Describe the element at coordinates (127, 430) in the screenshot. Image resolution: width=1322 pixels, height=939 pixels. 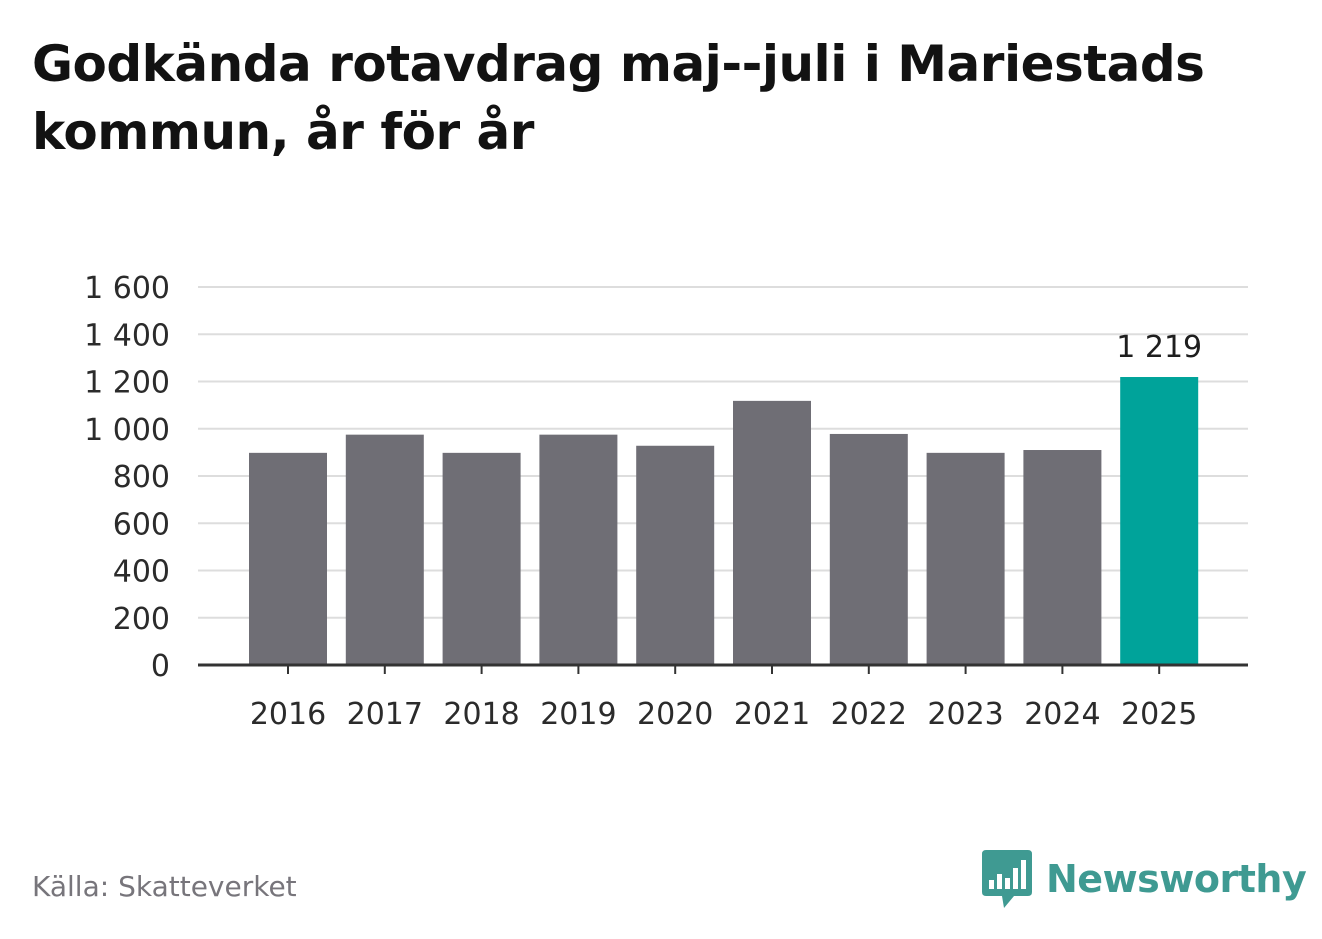
I see `y-tick-label: 1 000` at that location.